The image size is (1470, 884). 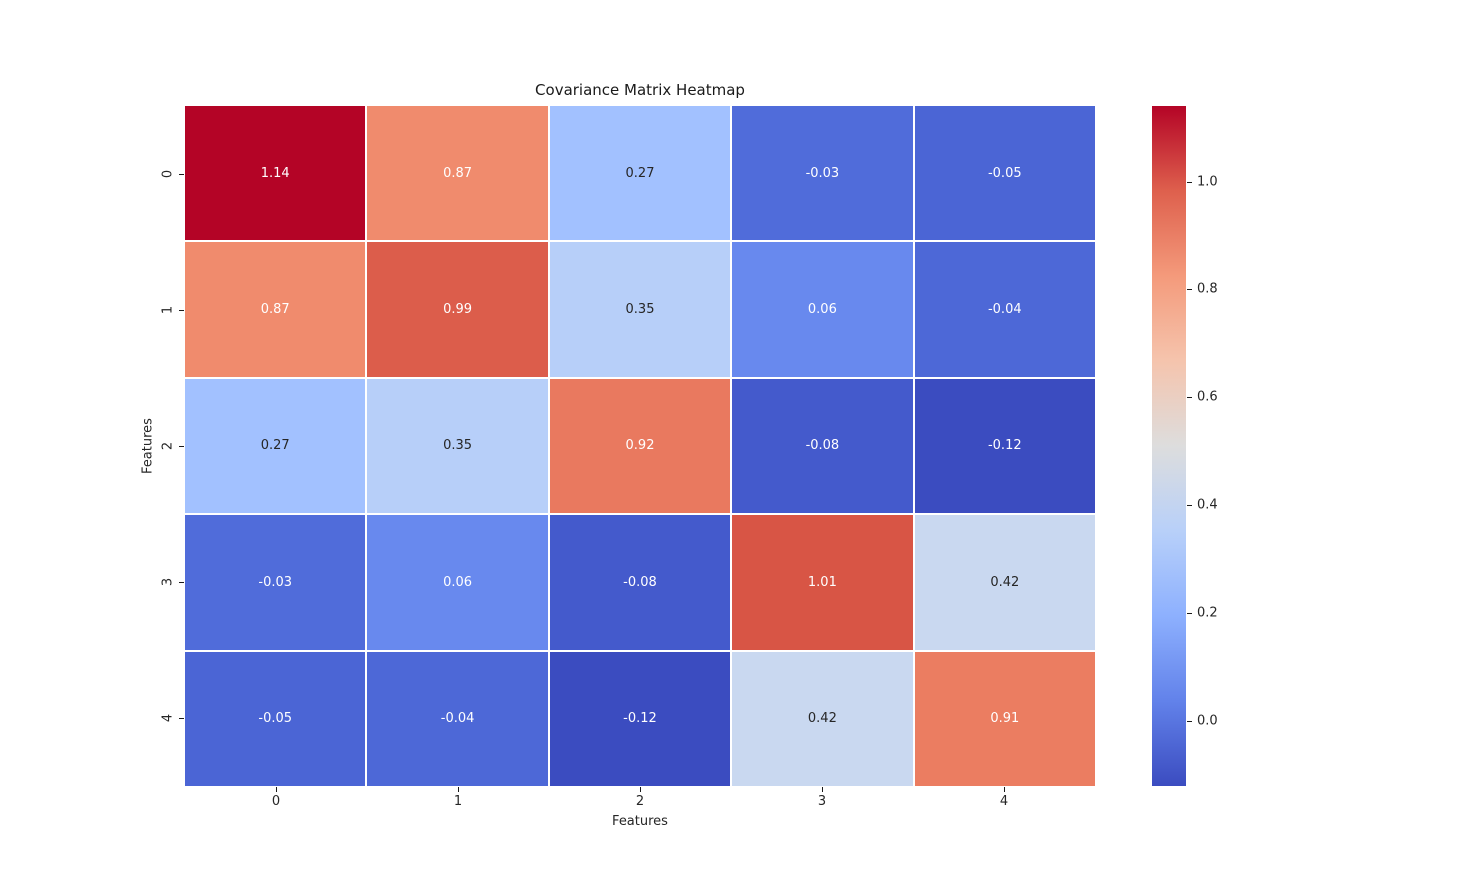 What do you see at coordinates (1004, 801) in the screenshot?
I see `x-tick-label: 4` at bounding box center [1004, 801].